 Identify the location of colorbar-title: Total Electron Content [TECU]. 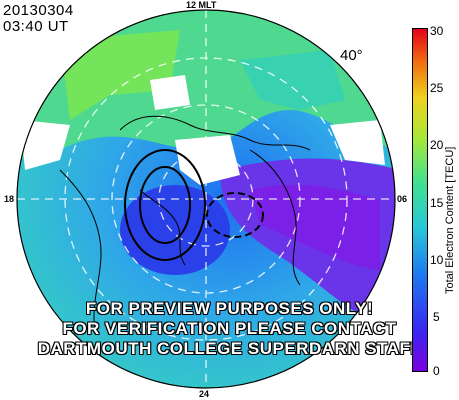
(450, 220).